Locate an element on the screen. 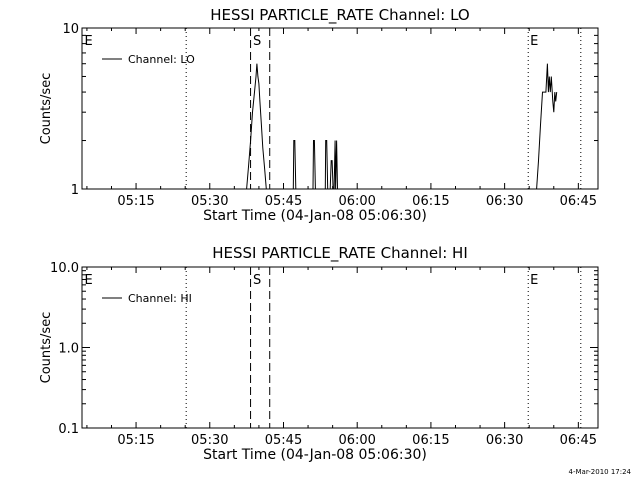  y-tick-label: 1.0 is located at coordinates (68, 349).